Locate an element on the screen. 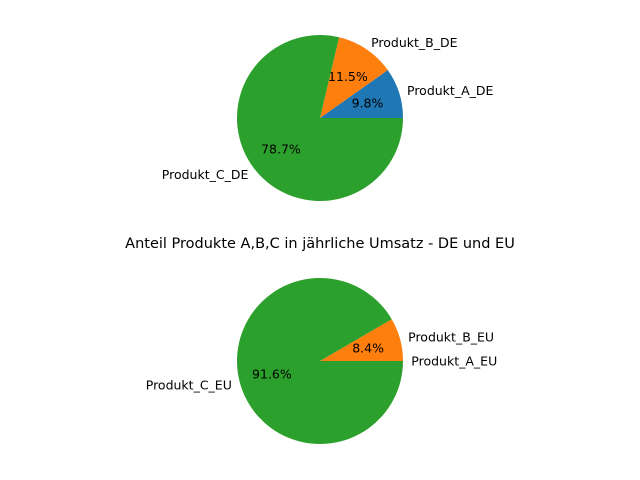  slice-percent-produkt-b-eu: 8.4% is located at coordinates (368, 348).